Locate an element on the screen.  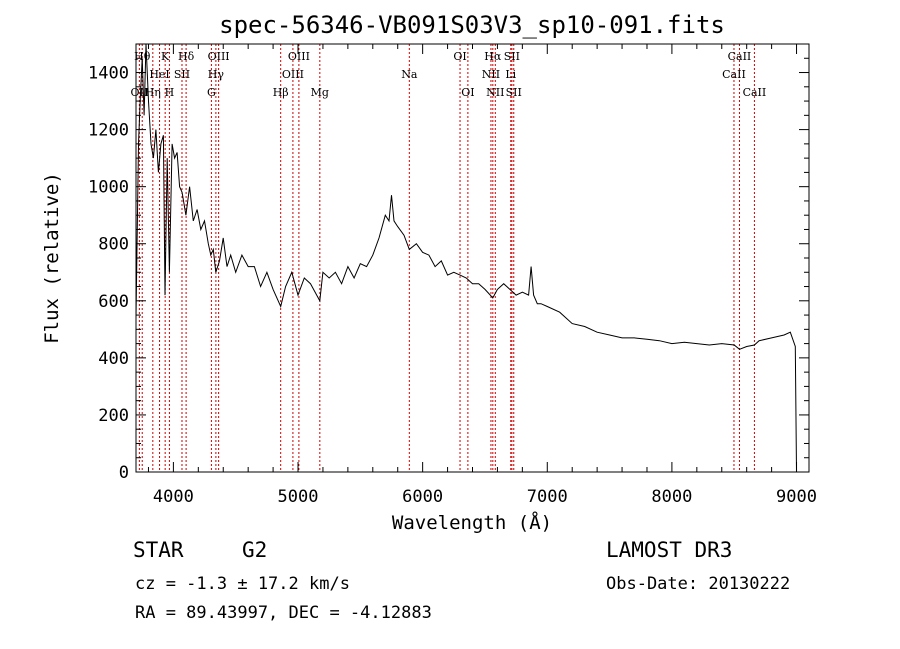
x-tick-label: 7000 is located at coordinates (547, 497).